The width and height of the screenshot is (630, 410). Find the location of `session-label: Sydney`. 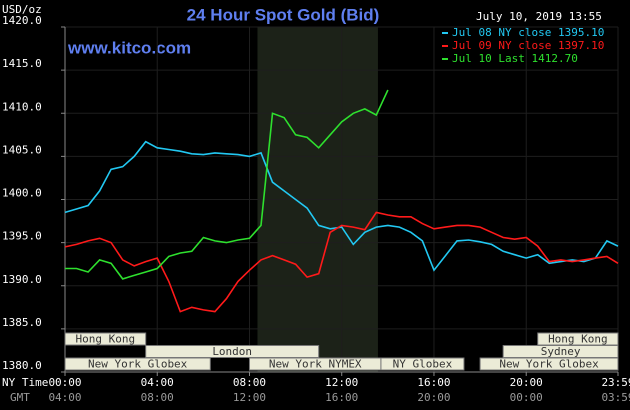

session-label: Sydney is located at coordinates (561, 351).